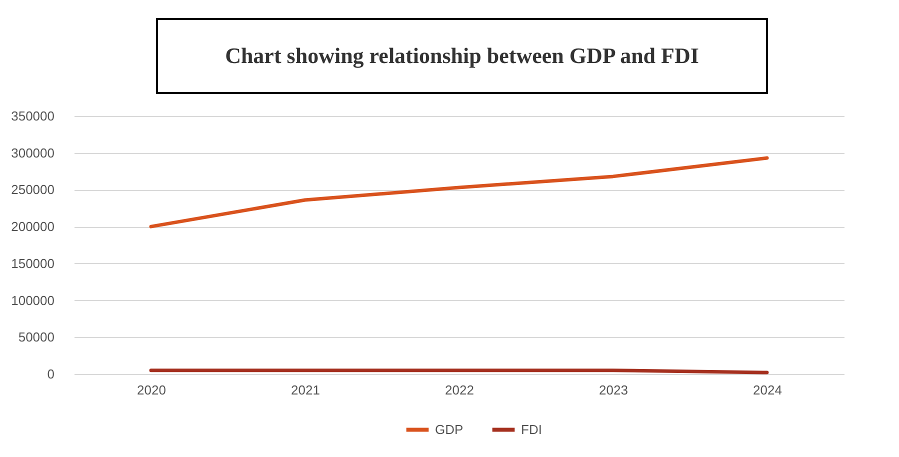 This screenshot has height=457, width=899. Describe the element at coordinates (462, 56) in the screenshot. I see `chart-title: Chart showing relationship between GDP and FDI` at that location.